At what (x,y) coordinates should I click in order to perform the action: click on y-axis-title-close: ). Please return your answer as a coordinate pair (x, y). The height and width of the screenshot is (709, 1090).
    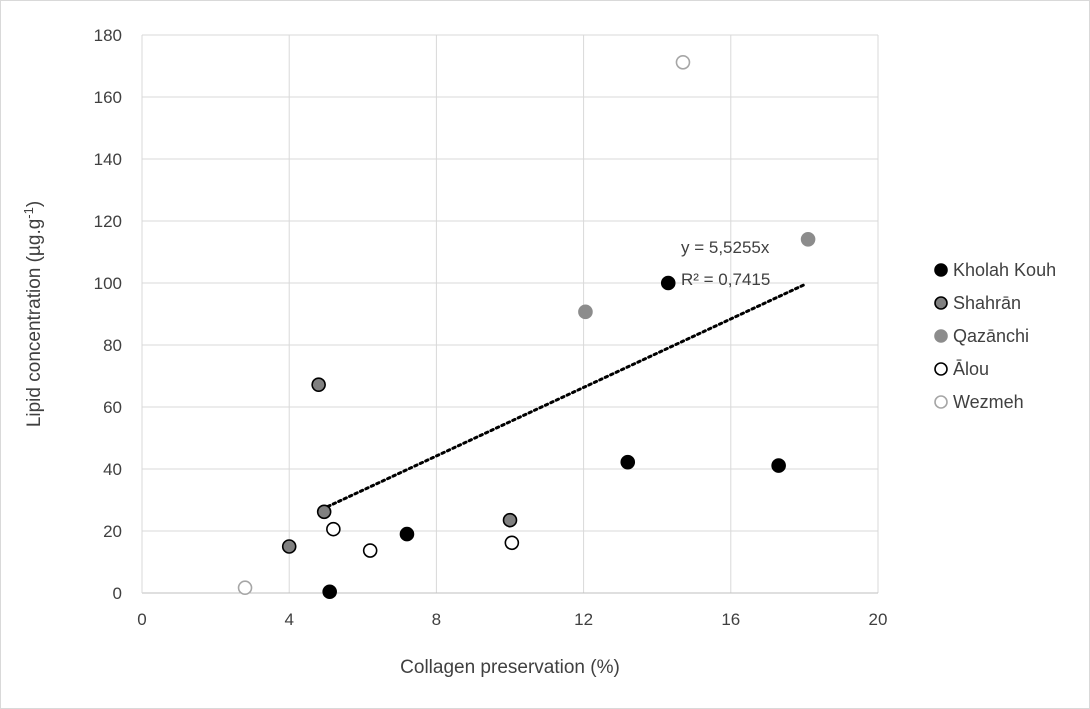
    Looking at the image, I should click on (34, 204).